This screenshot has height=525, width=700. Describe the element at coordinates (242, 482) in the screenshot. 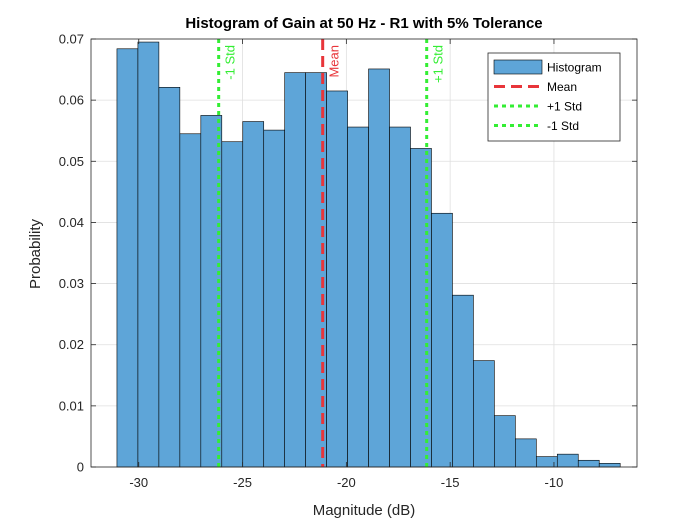

I see `x-tick-label: -25` at that location.